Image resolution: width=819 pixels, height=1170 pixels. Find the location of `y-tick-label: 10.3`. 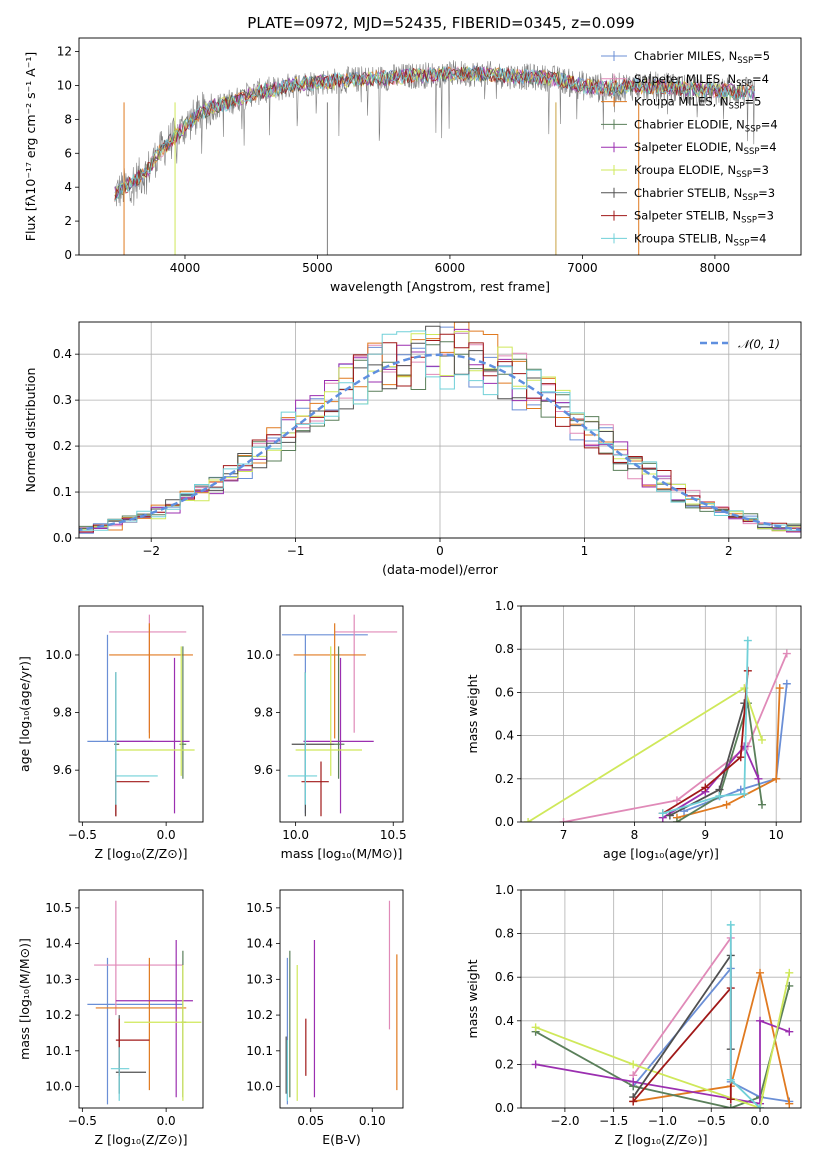

y-tick-label: 10.3 is located at coordinates (58, 979).